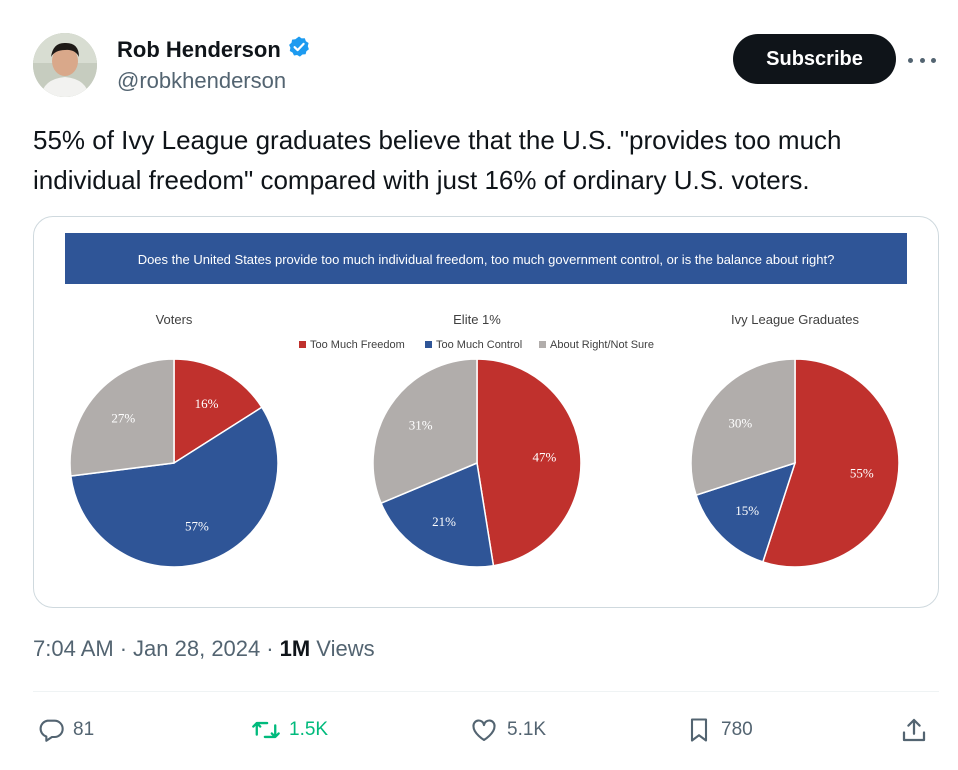 This screenshot has width=958, height=770. I want to click on more-options-icon, so click(922, 60).